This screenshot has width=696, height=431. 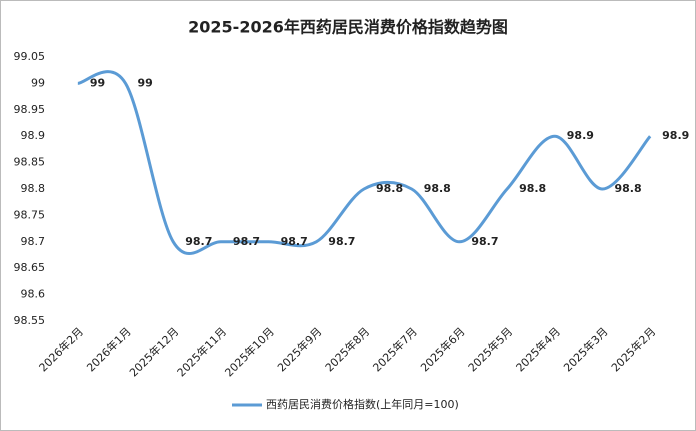 What do you see at coordinates (30, 109) in the screenshot?
I see `y-tick-label: 98.95` at bounding box center [30, 109].